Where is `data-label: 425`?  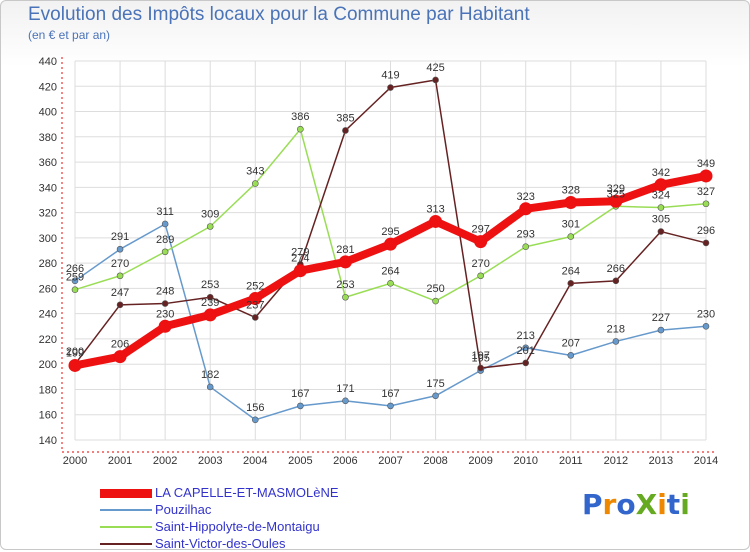
data-label: 425 is located at coordinates (435, 68).